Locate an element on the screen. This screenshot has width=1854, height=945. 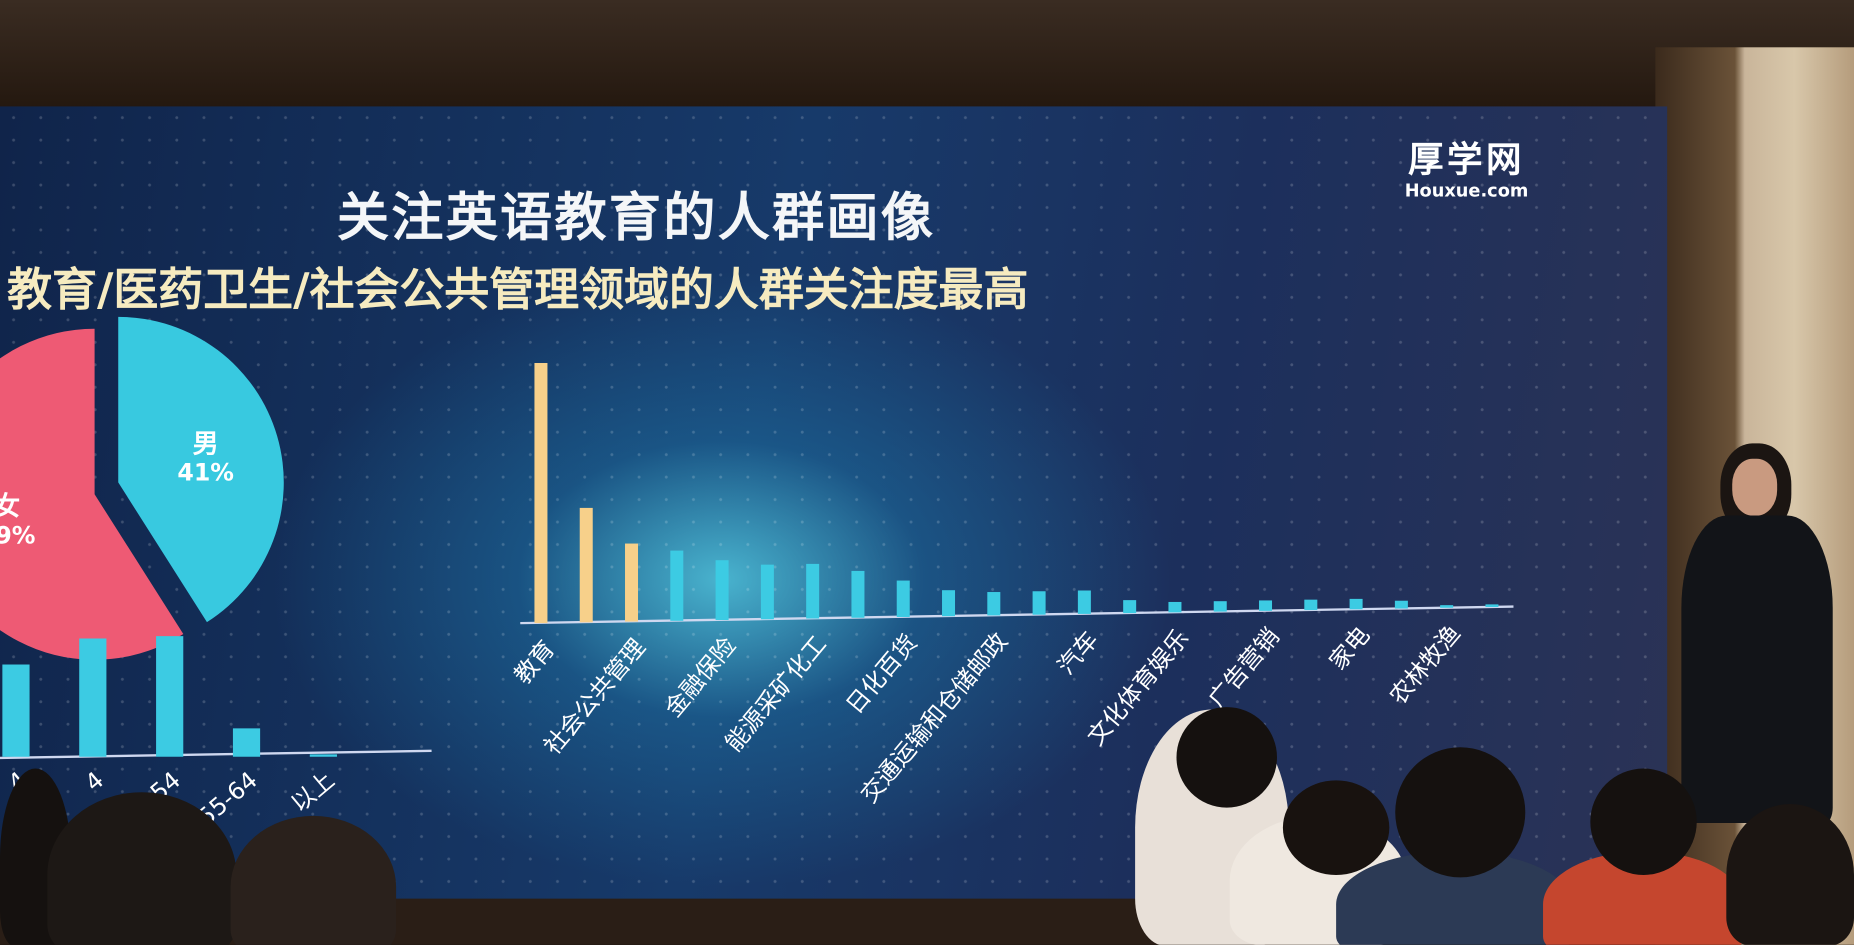
houxue-logo: 厚学网 Houxue.com is located at coordinates (1466, 170).